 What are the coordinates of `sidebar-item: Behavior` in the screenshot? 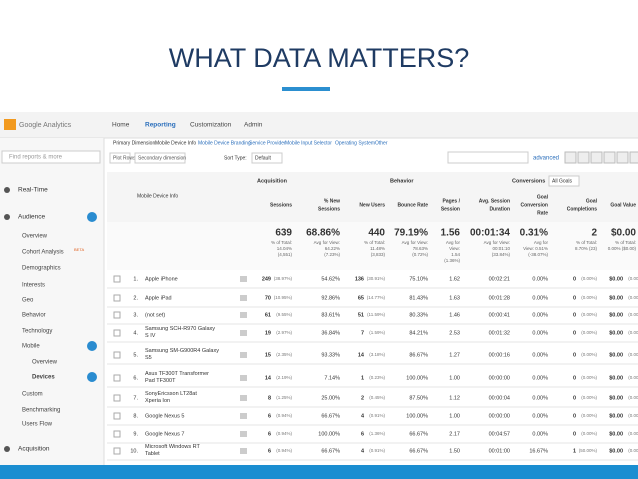 It's located at (34, 316).